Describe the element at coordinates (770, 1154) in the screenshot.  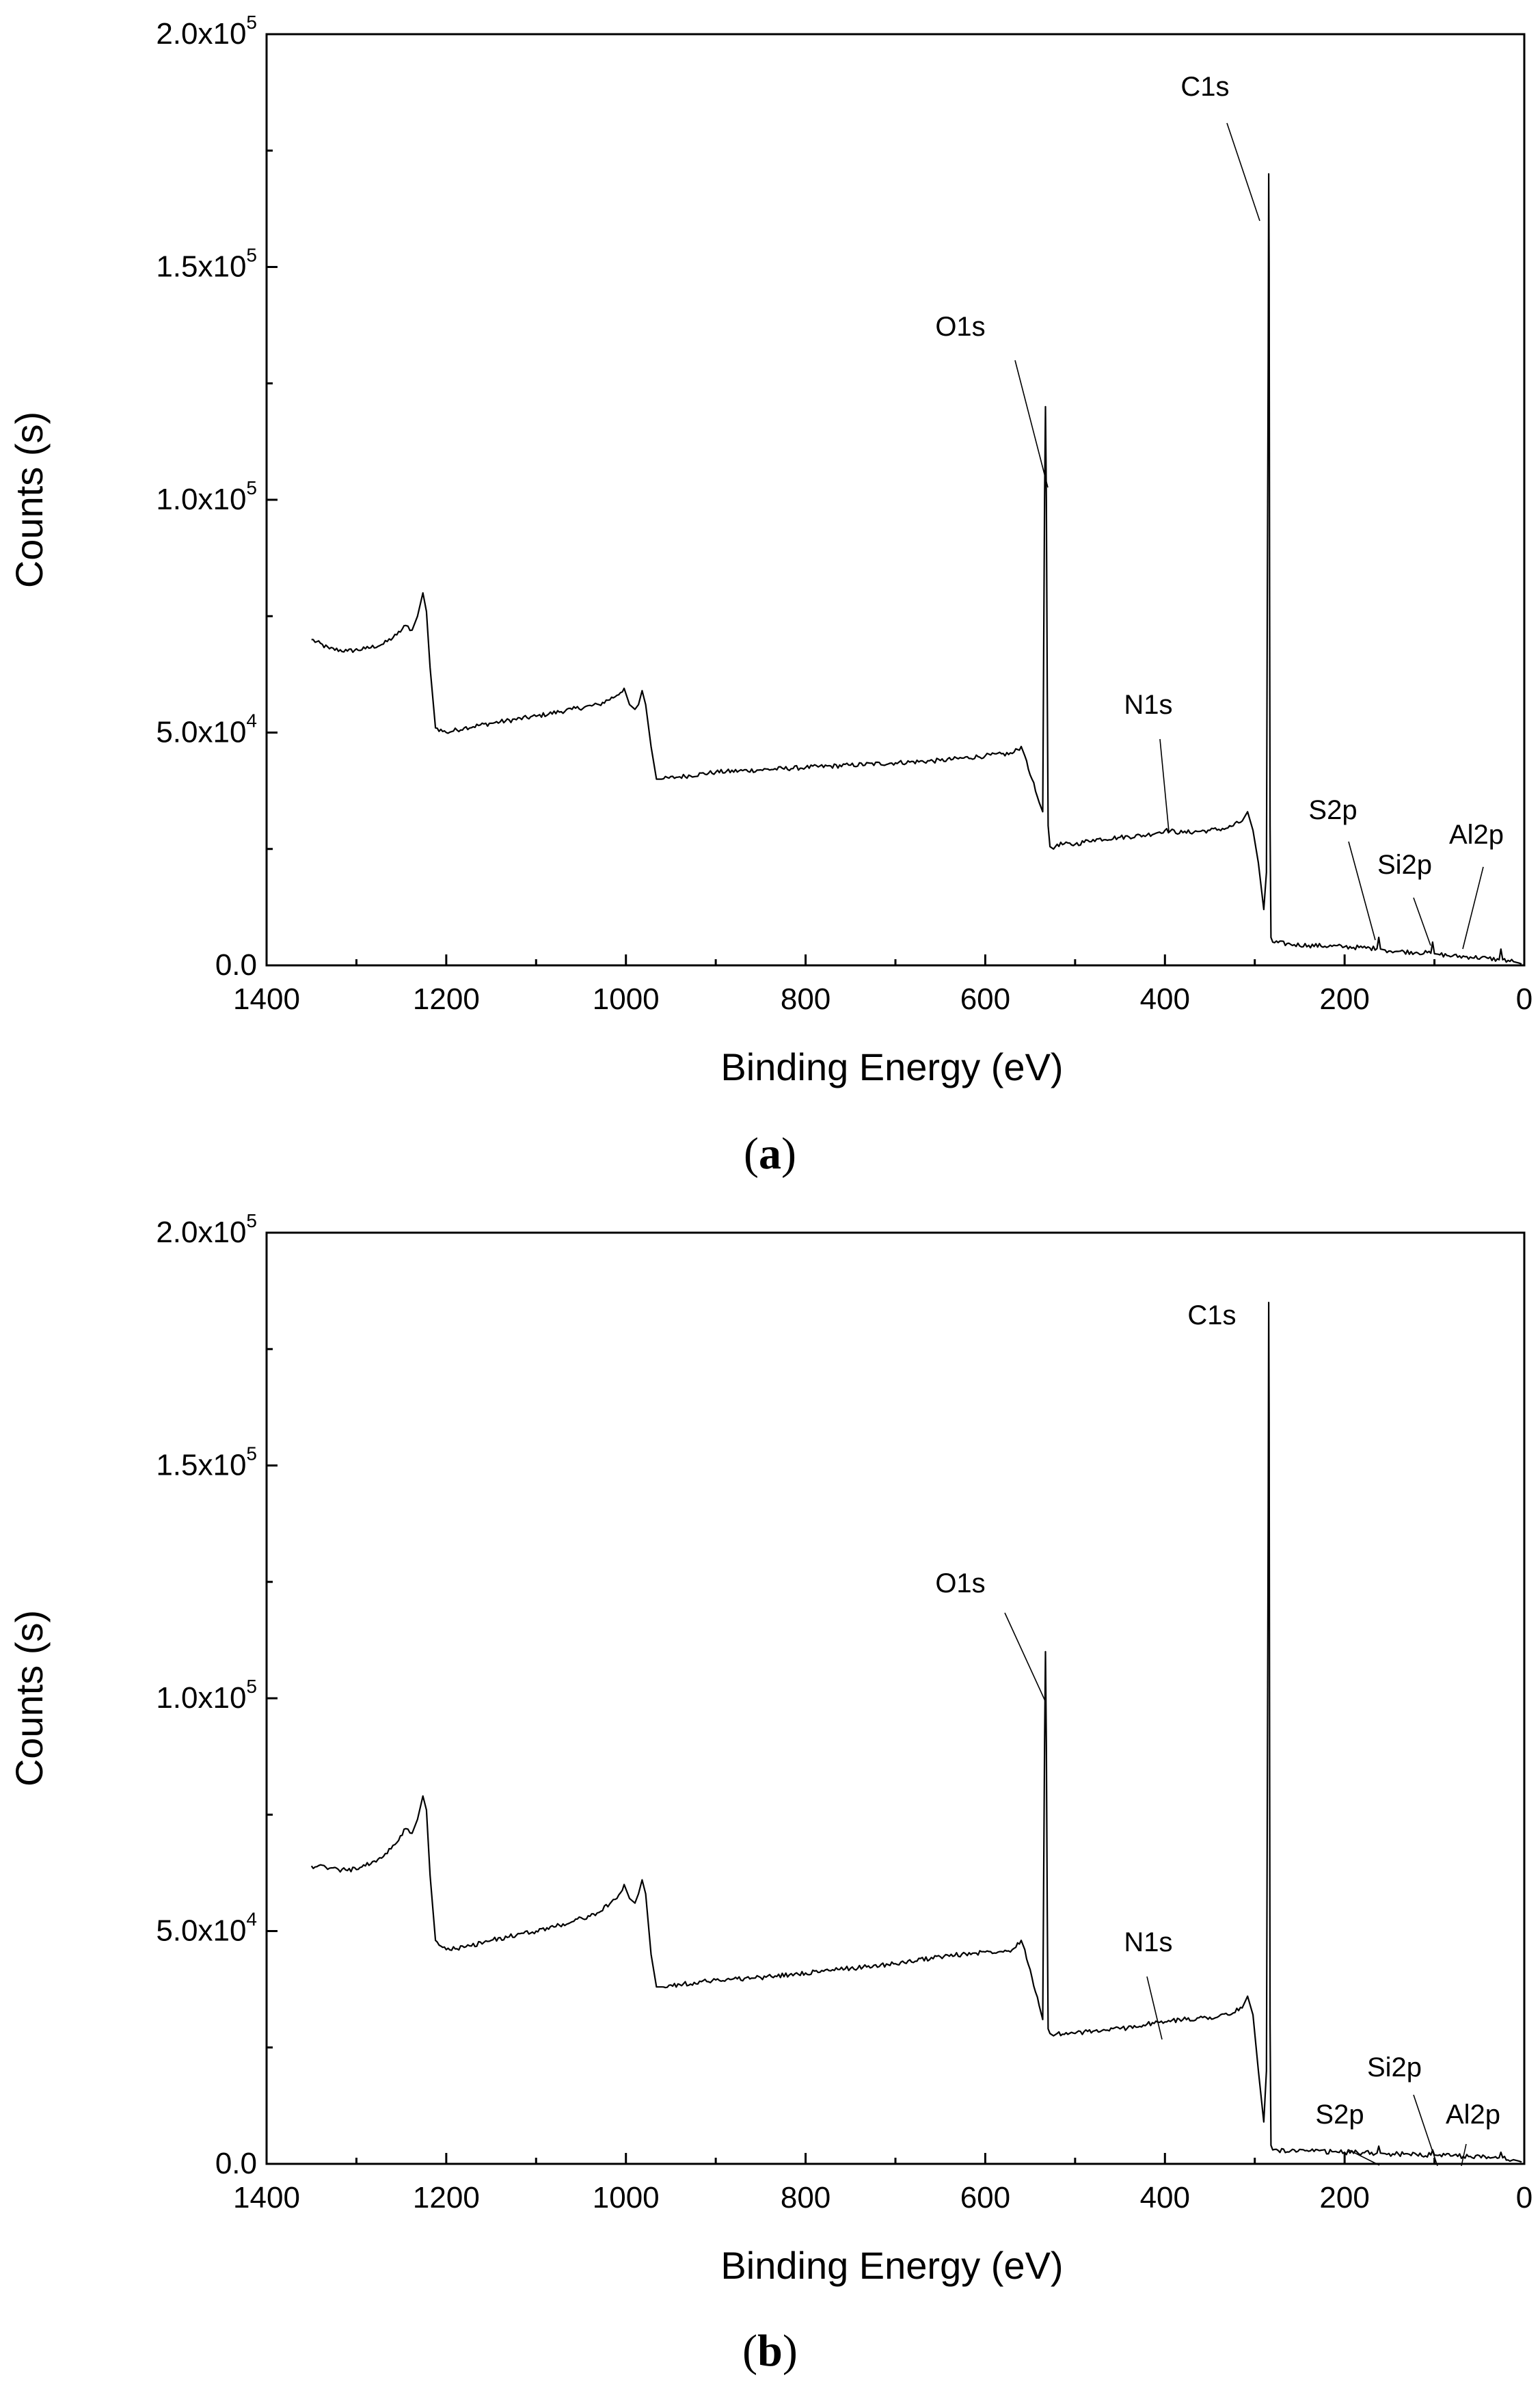
I see `panel-label-a: (a)` at that location.